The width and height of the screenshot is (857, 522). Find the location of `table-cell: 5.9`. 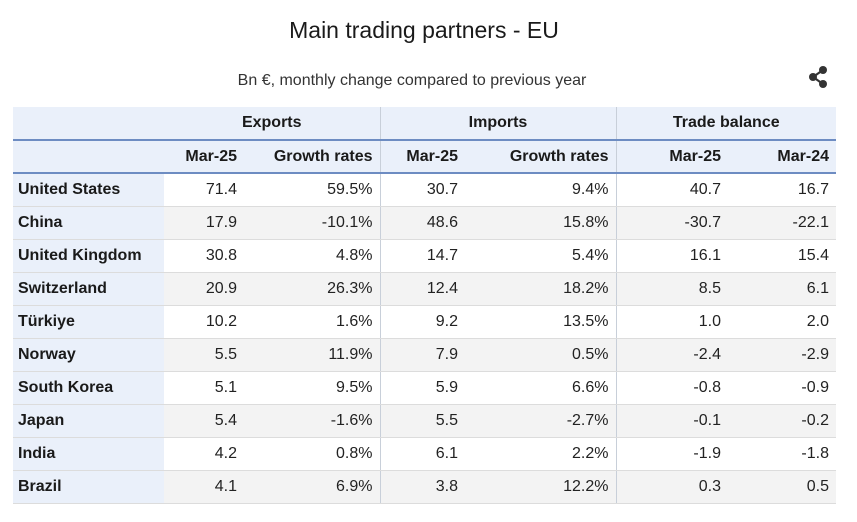

table-cell: 5.9 is located at coordinates (422, 388).